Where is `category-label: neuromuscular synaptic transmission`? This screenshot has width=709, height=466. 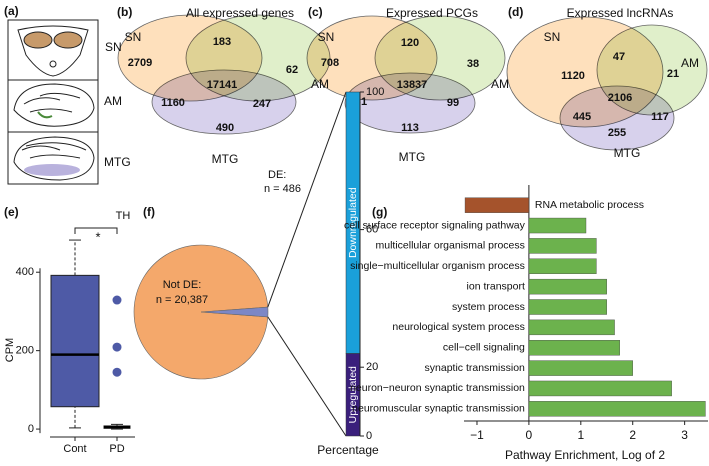 category-label: neuromuscular synaptic transmission is located at coordinates (438, 409).